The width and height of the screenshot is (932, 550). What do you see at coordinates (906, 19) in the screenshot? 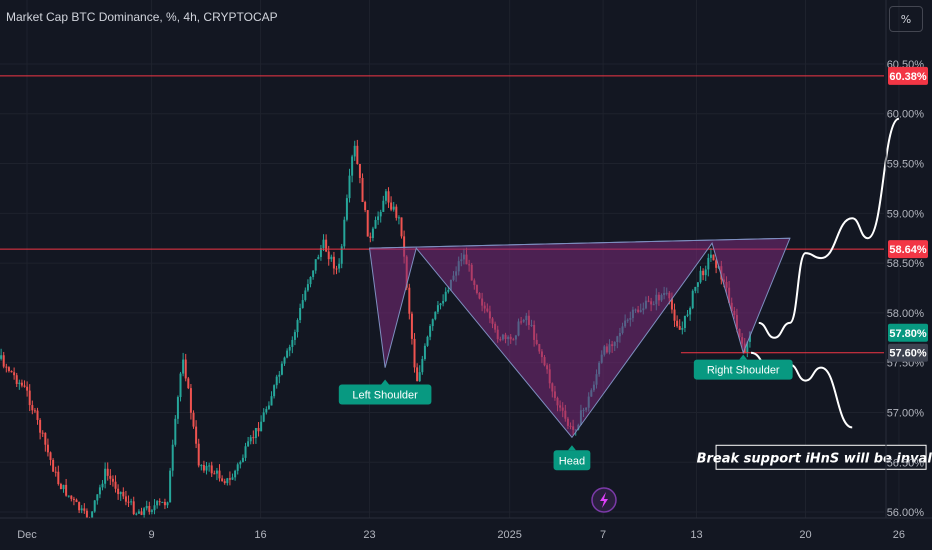
I see `unit-toggle-button: %` at bounding box center [906, 19].